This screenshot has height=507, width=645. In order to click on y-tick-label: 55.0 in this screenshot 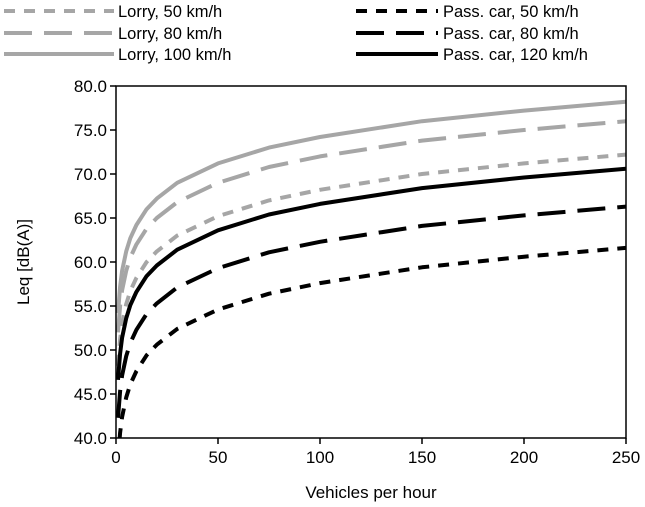, I will do `click(90, 306)`.